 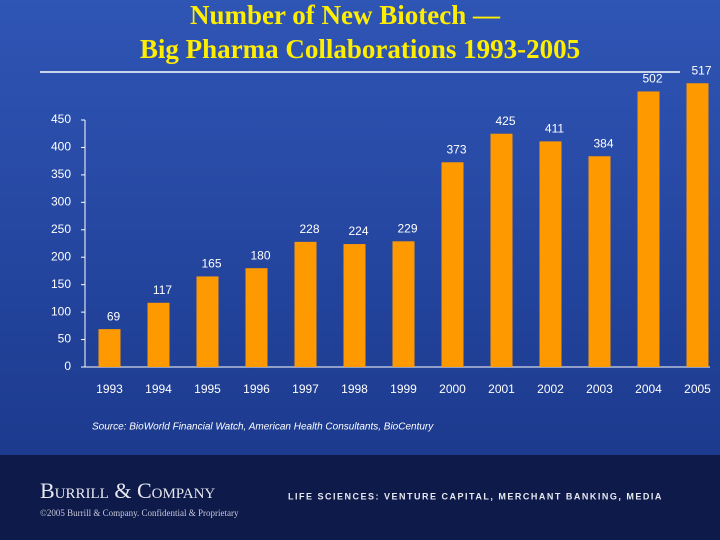 What do you see at coordinates (61, 311) in the screenshot?
I see `y-tick-label: 100` at bounding box center [61, 311].